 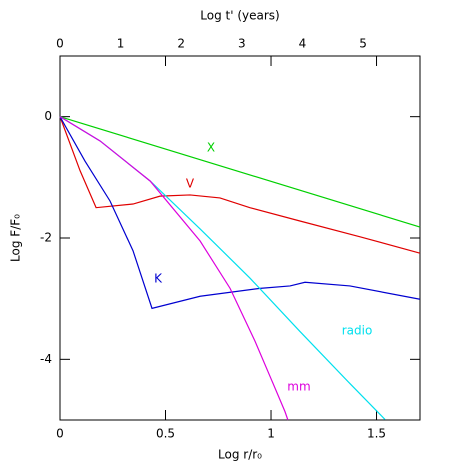 I want to click on x-tick-label: 1, so click(x=271, y=434).